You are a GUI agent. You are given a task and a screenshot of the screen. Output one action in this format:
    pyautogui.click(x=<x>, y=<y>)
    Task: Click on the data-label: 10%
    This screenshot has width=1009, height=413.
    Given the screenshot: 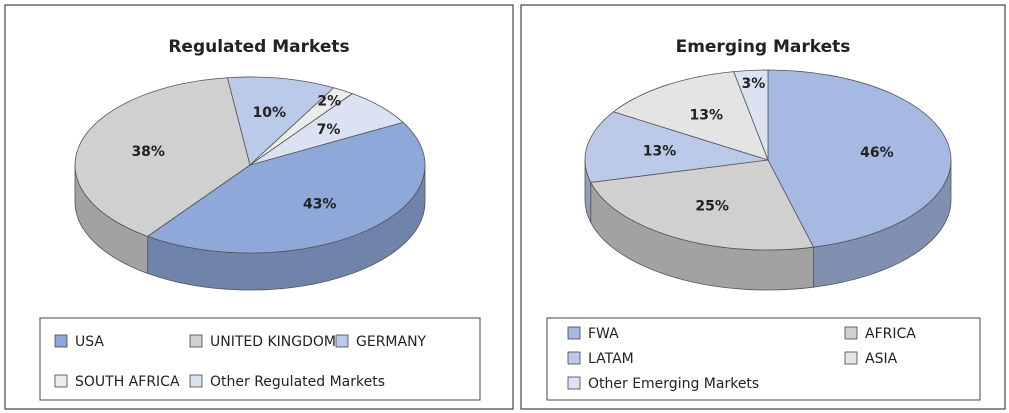 What is the action you would take?
    pyautogui.click(x=270, y=113)
    